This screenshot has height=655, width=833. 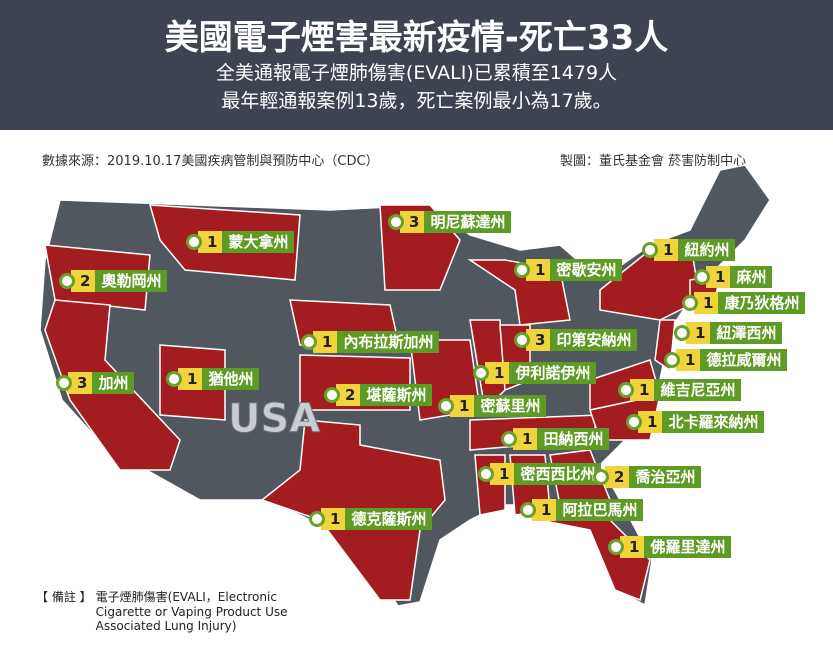 I want to click on state-label: 1 德克薩斯州, so click(x=371, y=519).